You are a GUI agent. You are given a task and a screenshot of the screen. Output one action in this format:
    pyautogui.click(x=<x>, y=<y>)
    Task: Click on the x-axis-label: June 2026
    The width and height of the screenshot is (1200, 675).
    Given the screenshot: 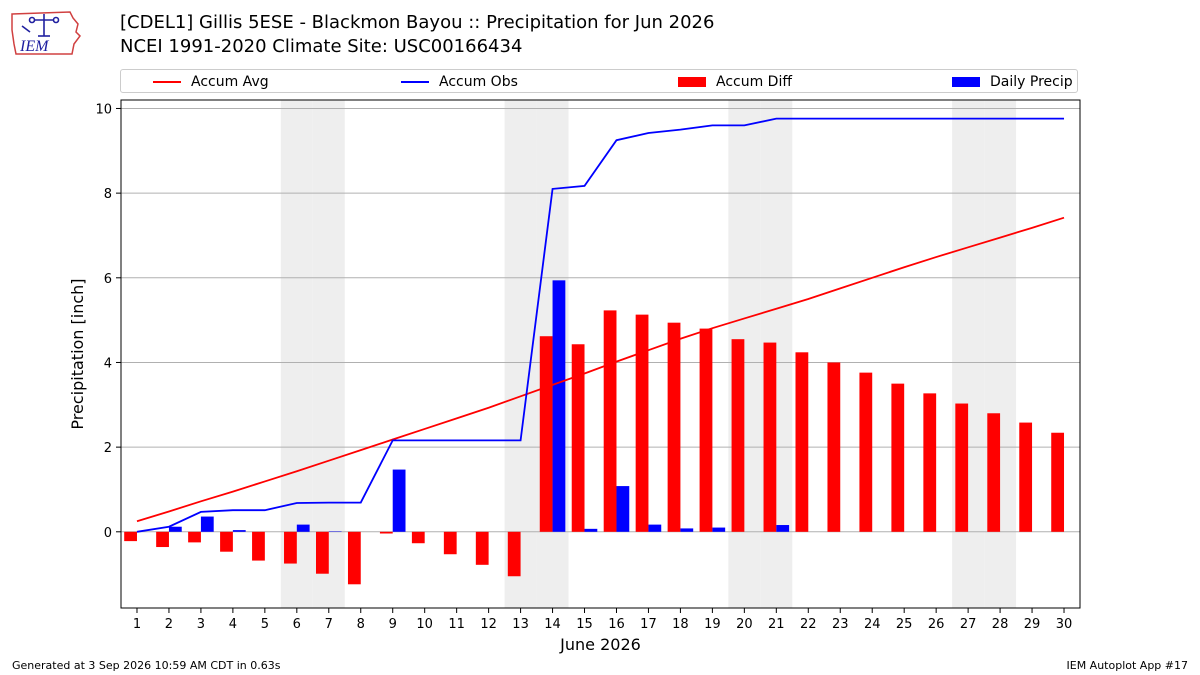 What is the action you would take?
    pyautogui.click(x=600, y=644)
    